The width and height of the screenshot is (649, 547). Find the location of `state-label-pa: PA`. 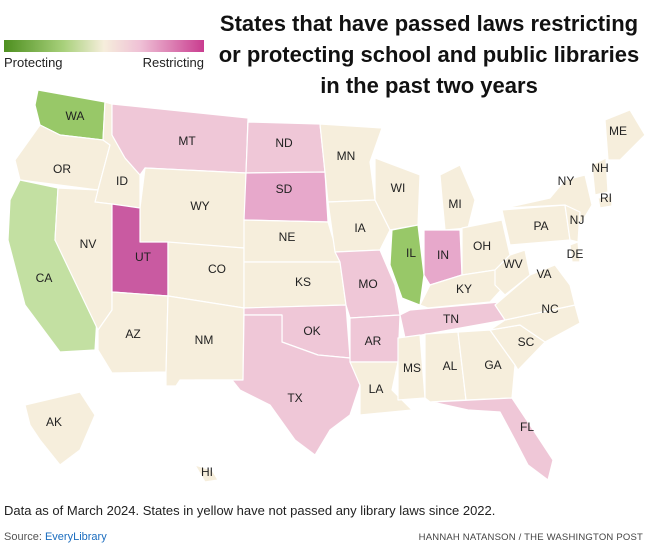

state-label-pa: PA is located at coordinates (540, 226).